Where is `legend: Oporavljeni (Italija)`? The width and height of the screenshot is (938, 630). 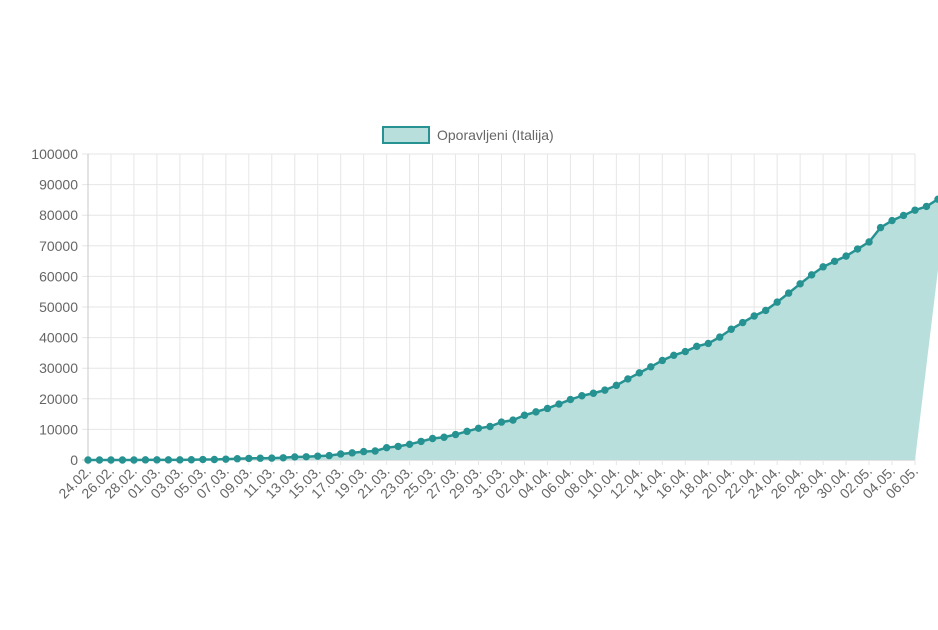
legend: Oporavljeni (Italija) is located at coordinates (468, 135).